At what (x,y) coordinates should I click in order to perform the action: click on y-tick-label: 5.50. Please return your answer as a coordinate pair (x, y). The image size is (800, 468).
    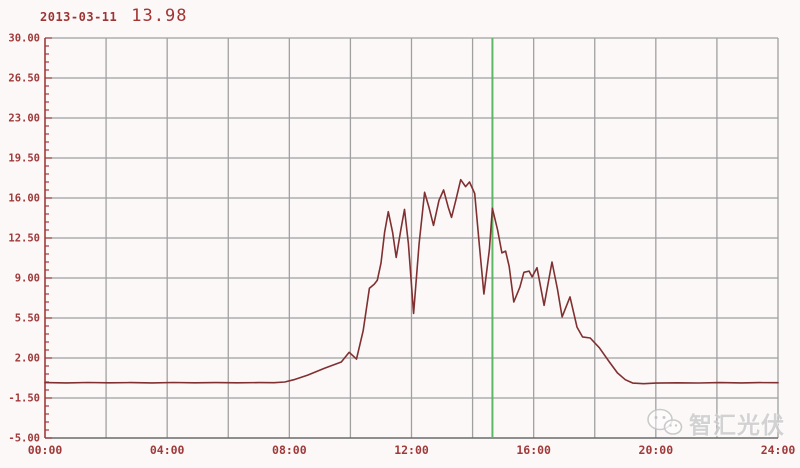
    Looking at the image, I should click on (27, 319).